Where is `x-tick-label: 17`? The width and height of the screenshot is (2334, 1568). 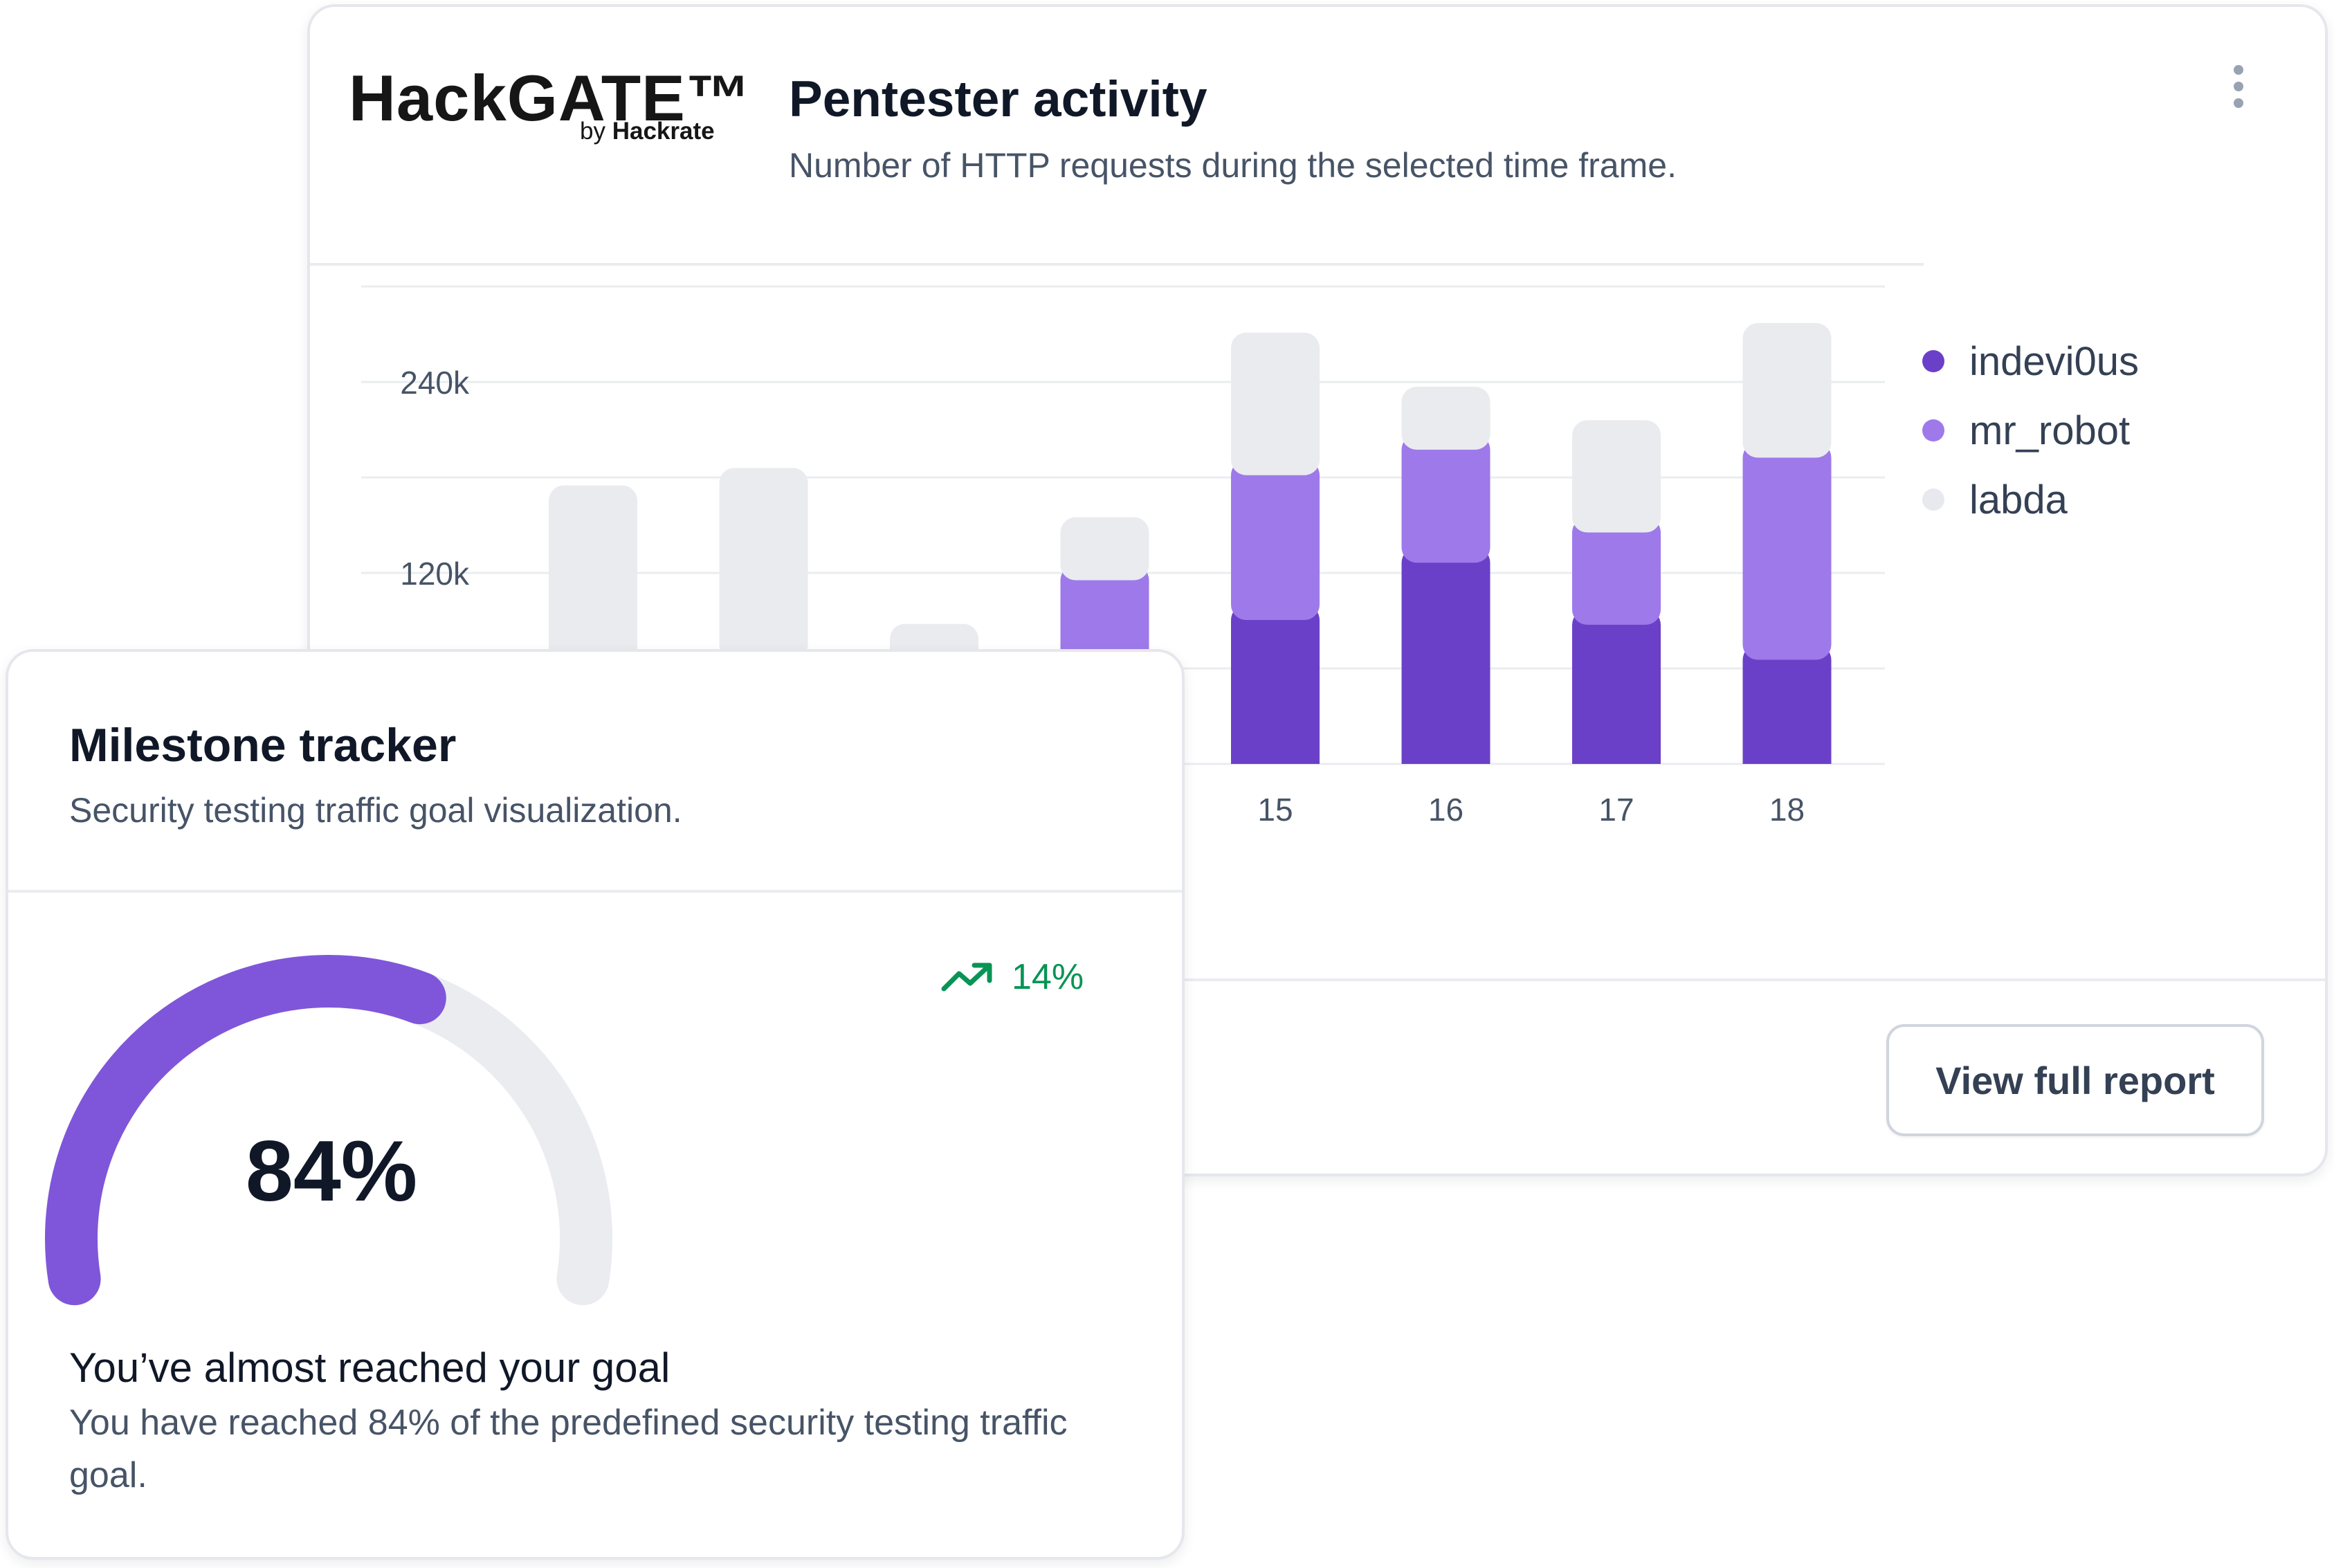 x-tick-label: 17 is located at coordinates (1616, 810).